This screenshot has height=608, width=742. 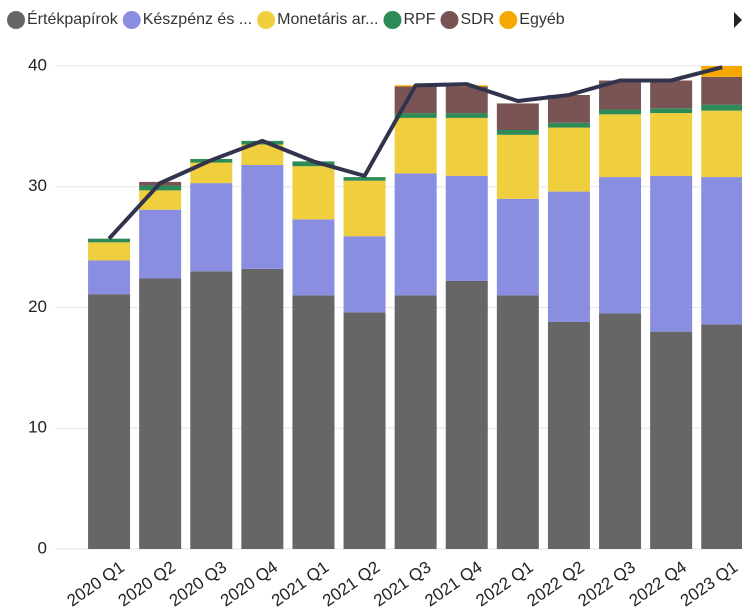 What do you see at coordinates (477, 19) in the screenshot?
I see `legend-label: SDR` at bounding box center [477, 19].